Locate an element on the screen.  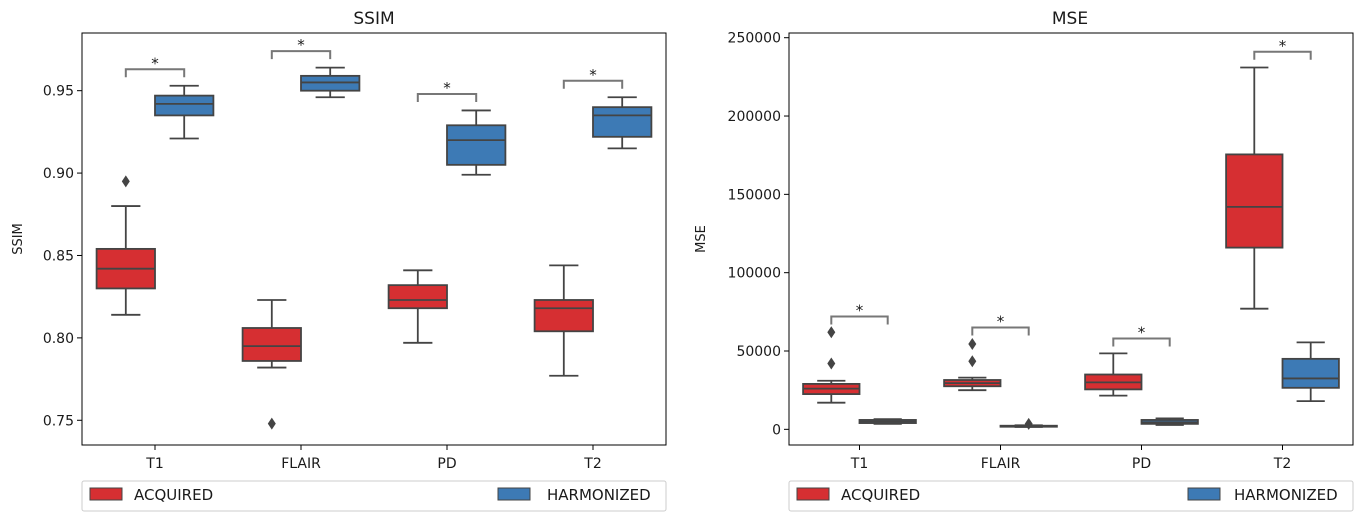
y-tick-label: 250000 is located at coordinates (754, 39).